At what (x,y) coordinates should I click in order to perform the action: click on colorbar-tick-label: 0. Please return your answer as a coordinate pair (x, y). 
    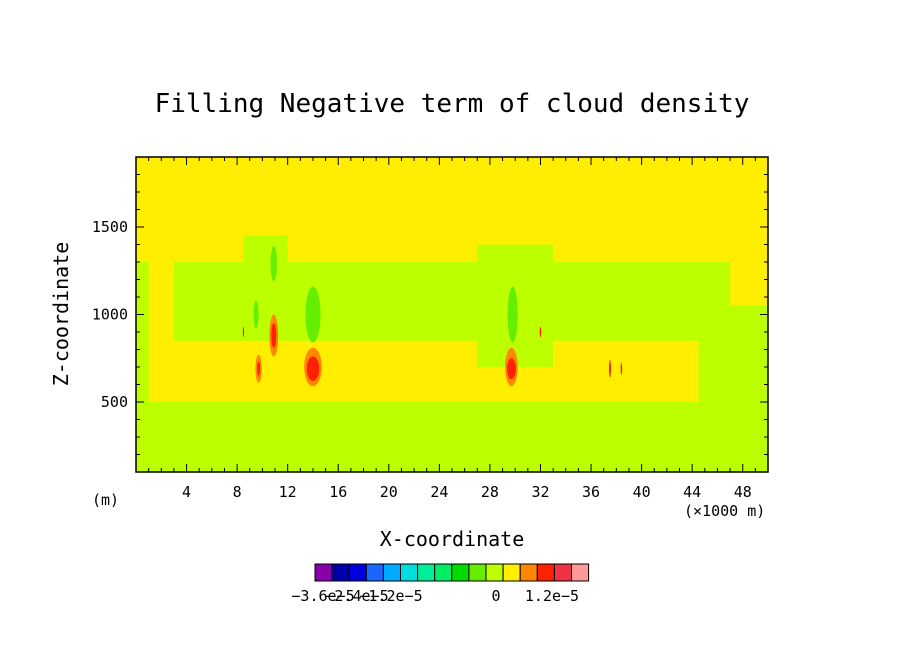
    Looking at the image, I should click on (495, 596).